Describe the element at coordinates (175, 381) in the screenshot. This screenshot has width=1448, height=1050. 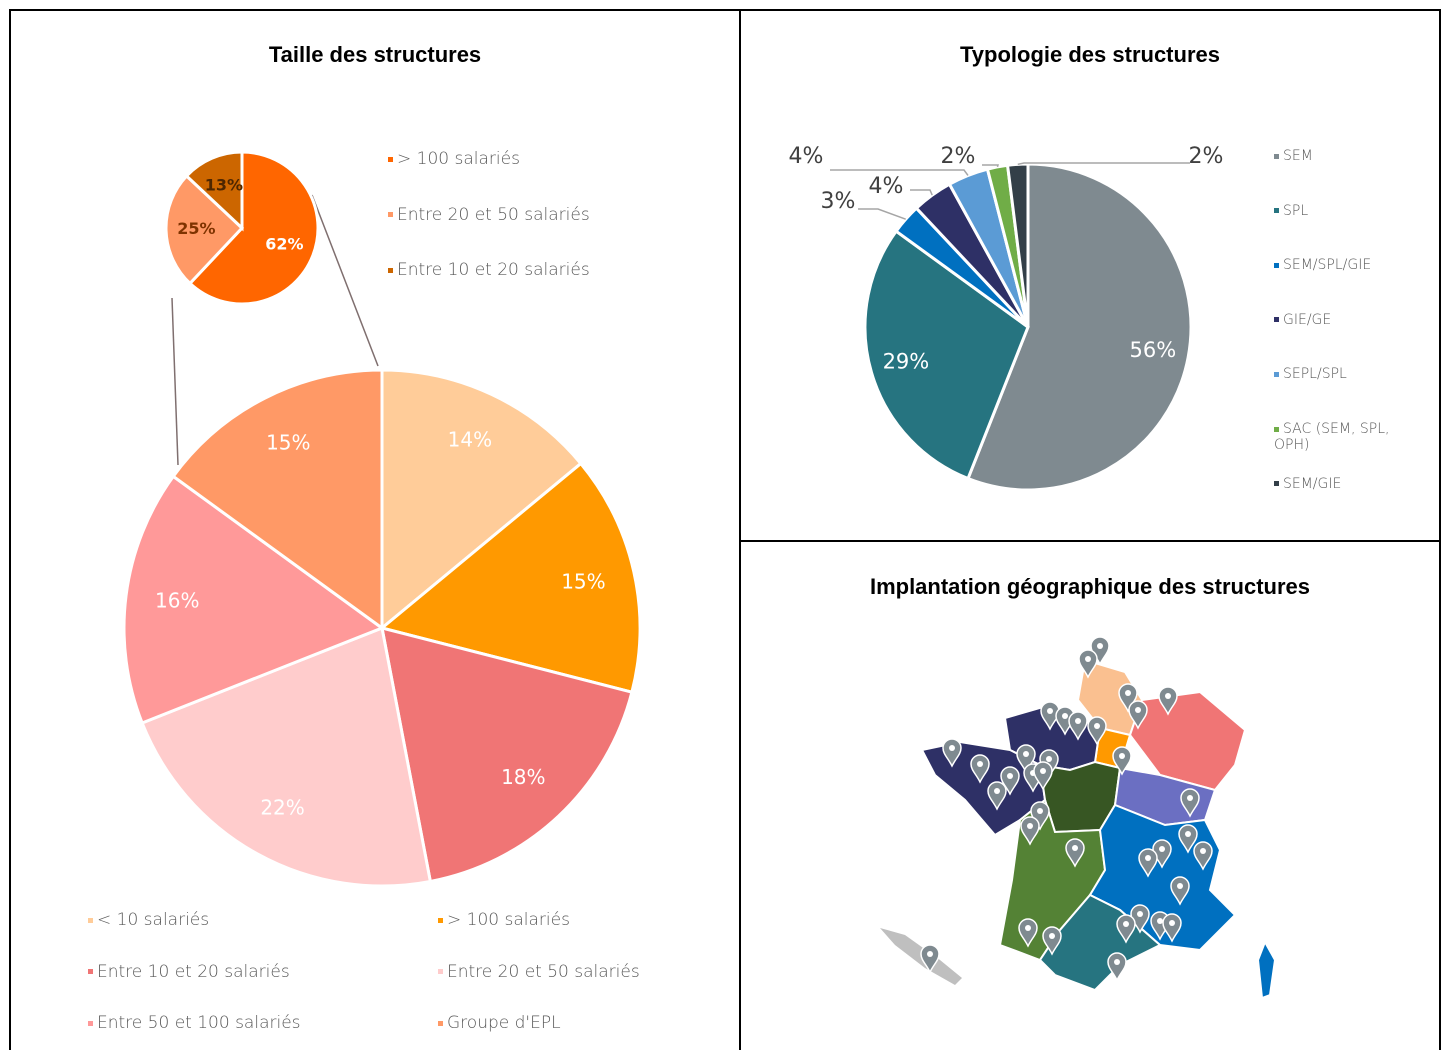
I see `connector` at that location.